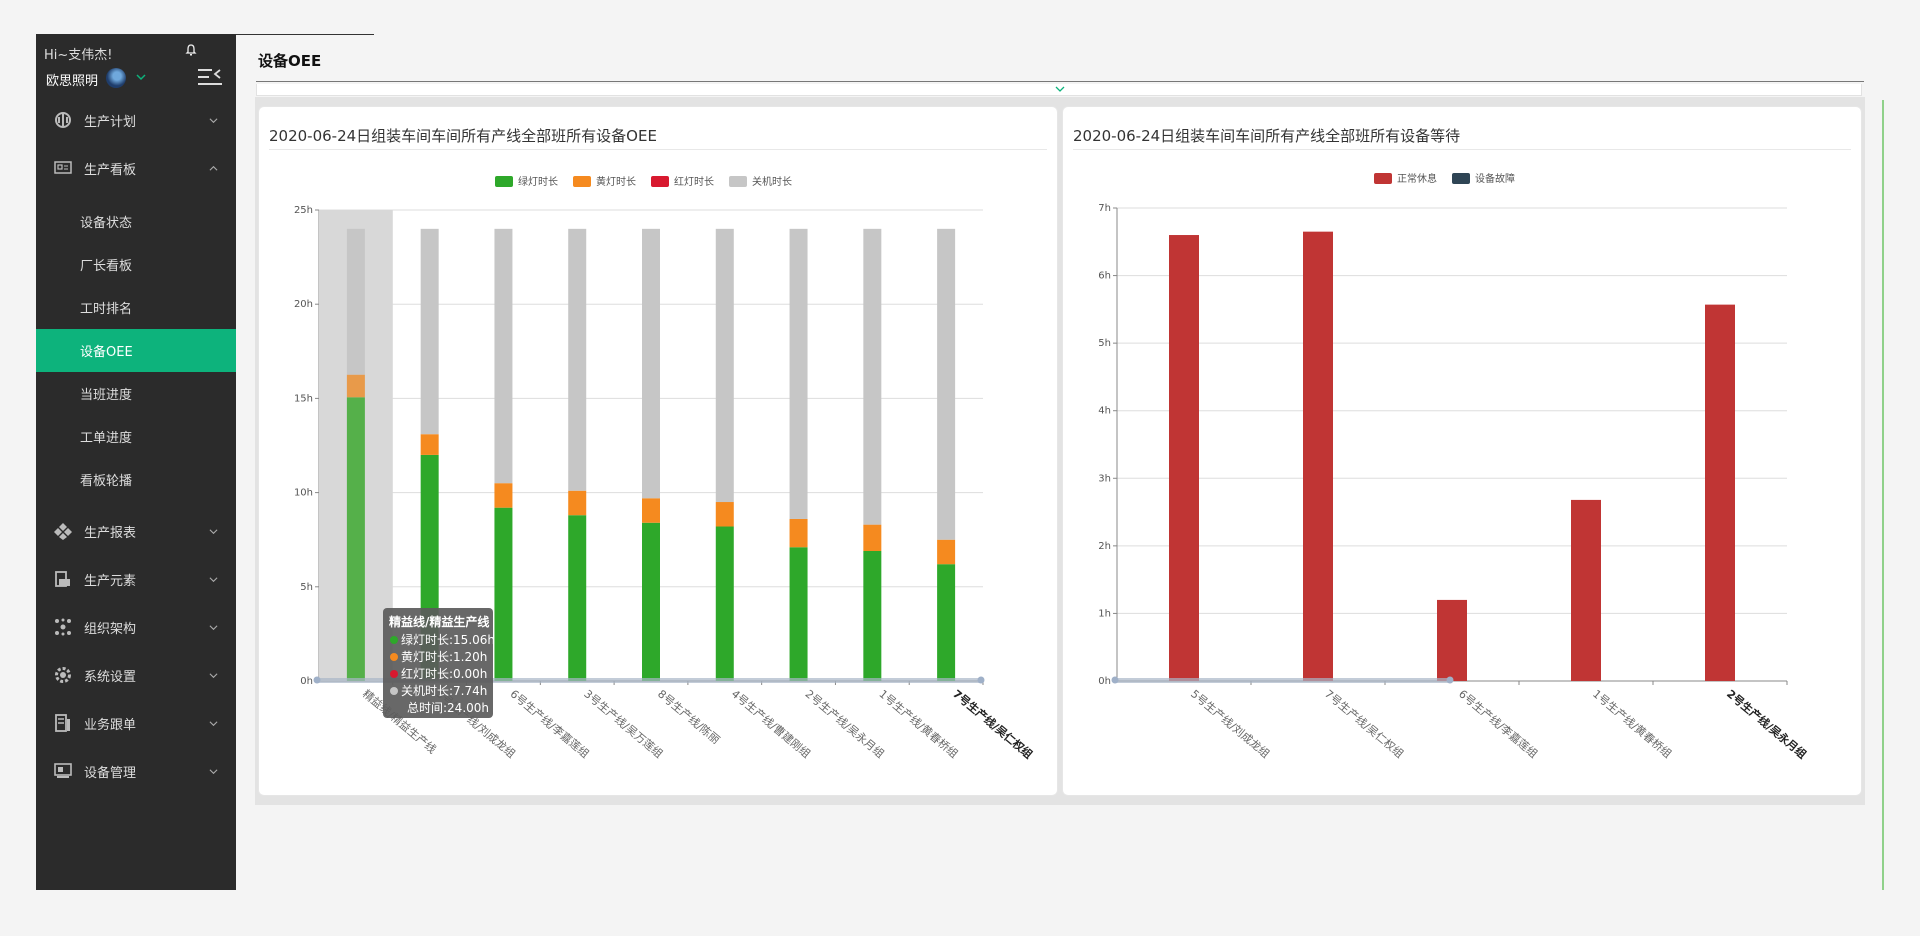 This screenshot has height=936, width=1920. I want to click on y-tick-label: 25h, so click(303, 210).